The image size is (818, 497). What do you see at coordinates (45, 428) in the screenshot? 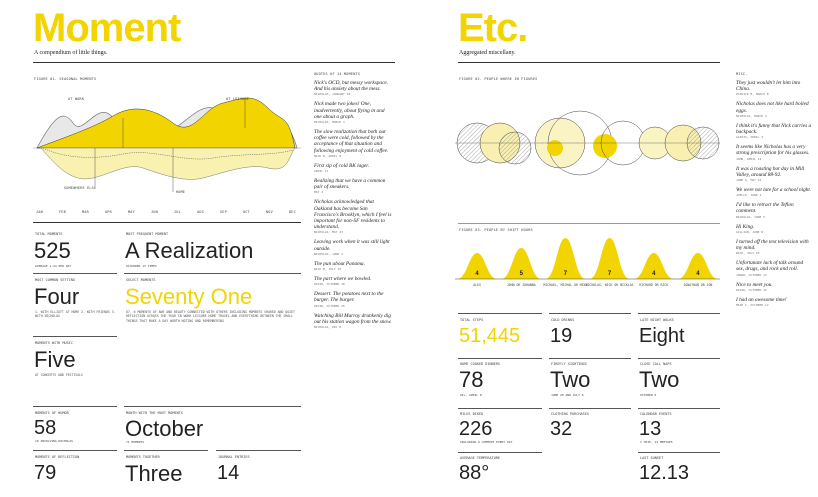
I see `stat-humor-value: 58` at bounding box center [45, 428].